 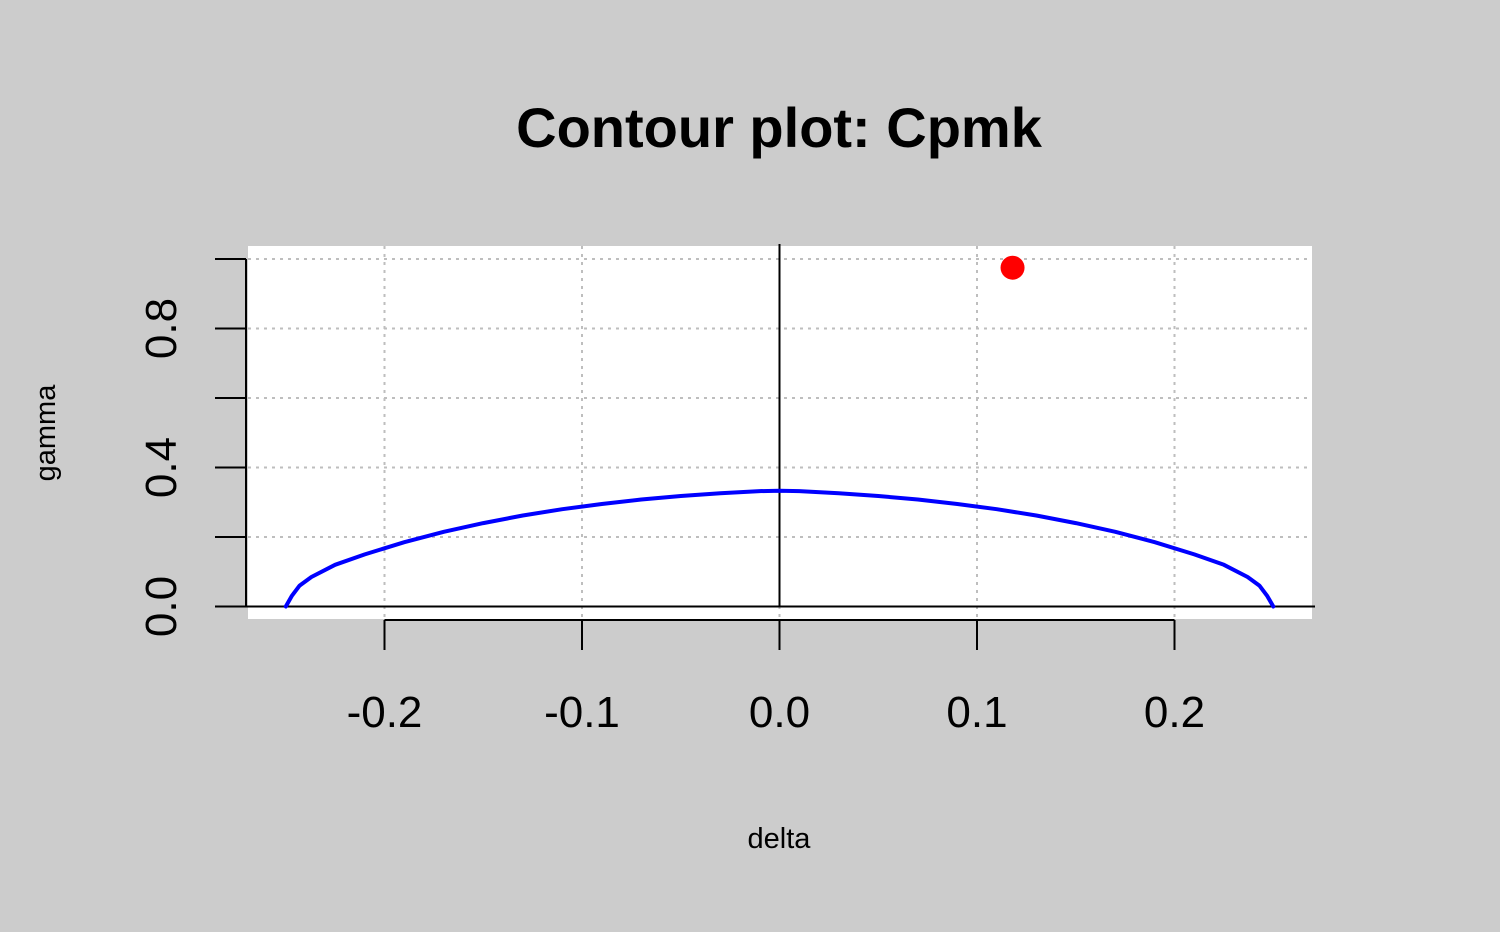 I want to click on y-axis-label: gamma, so click(x=46, y=433).